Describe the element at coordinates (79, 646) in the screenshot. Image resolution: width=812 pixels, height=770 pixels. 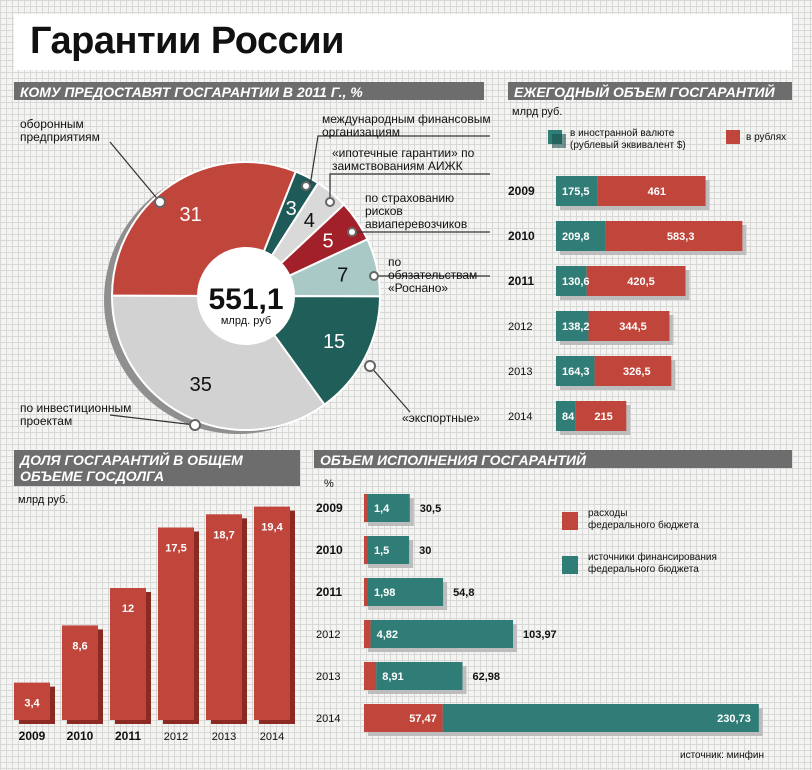
I see `share-value-2010: 8,6` at that location.